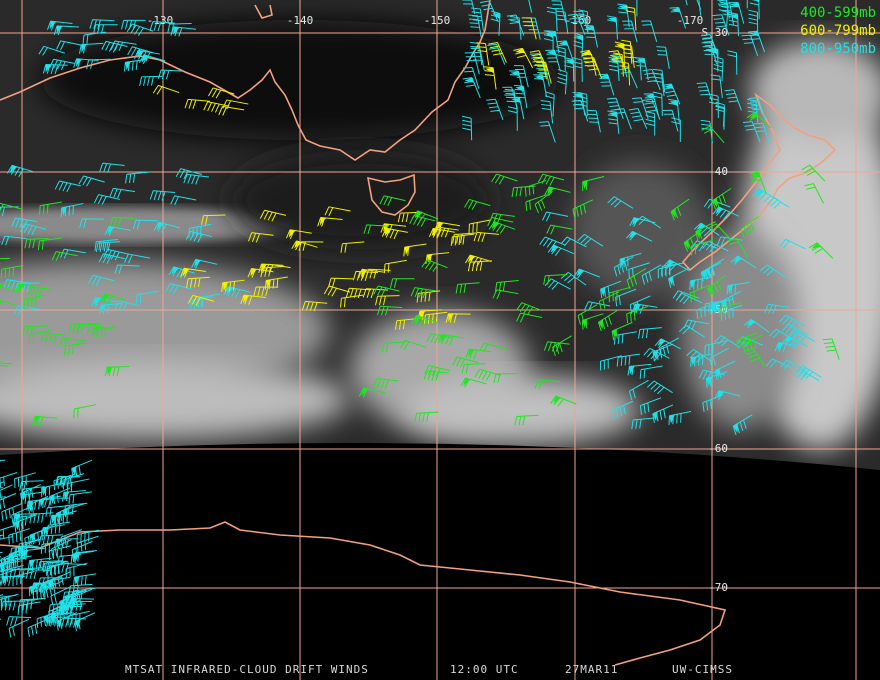 This screenshot has height=680, width=880. I want to click on legend: 400-599mb 600-799mb 800-950mb, so click(838, 31).